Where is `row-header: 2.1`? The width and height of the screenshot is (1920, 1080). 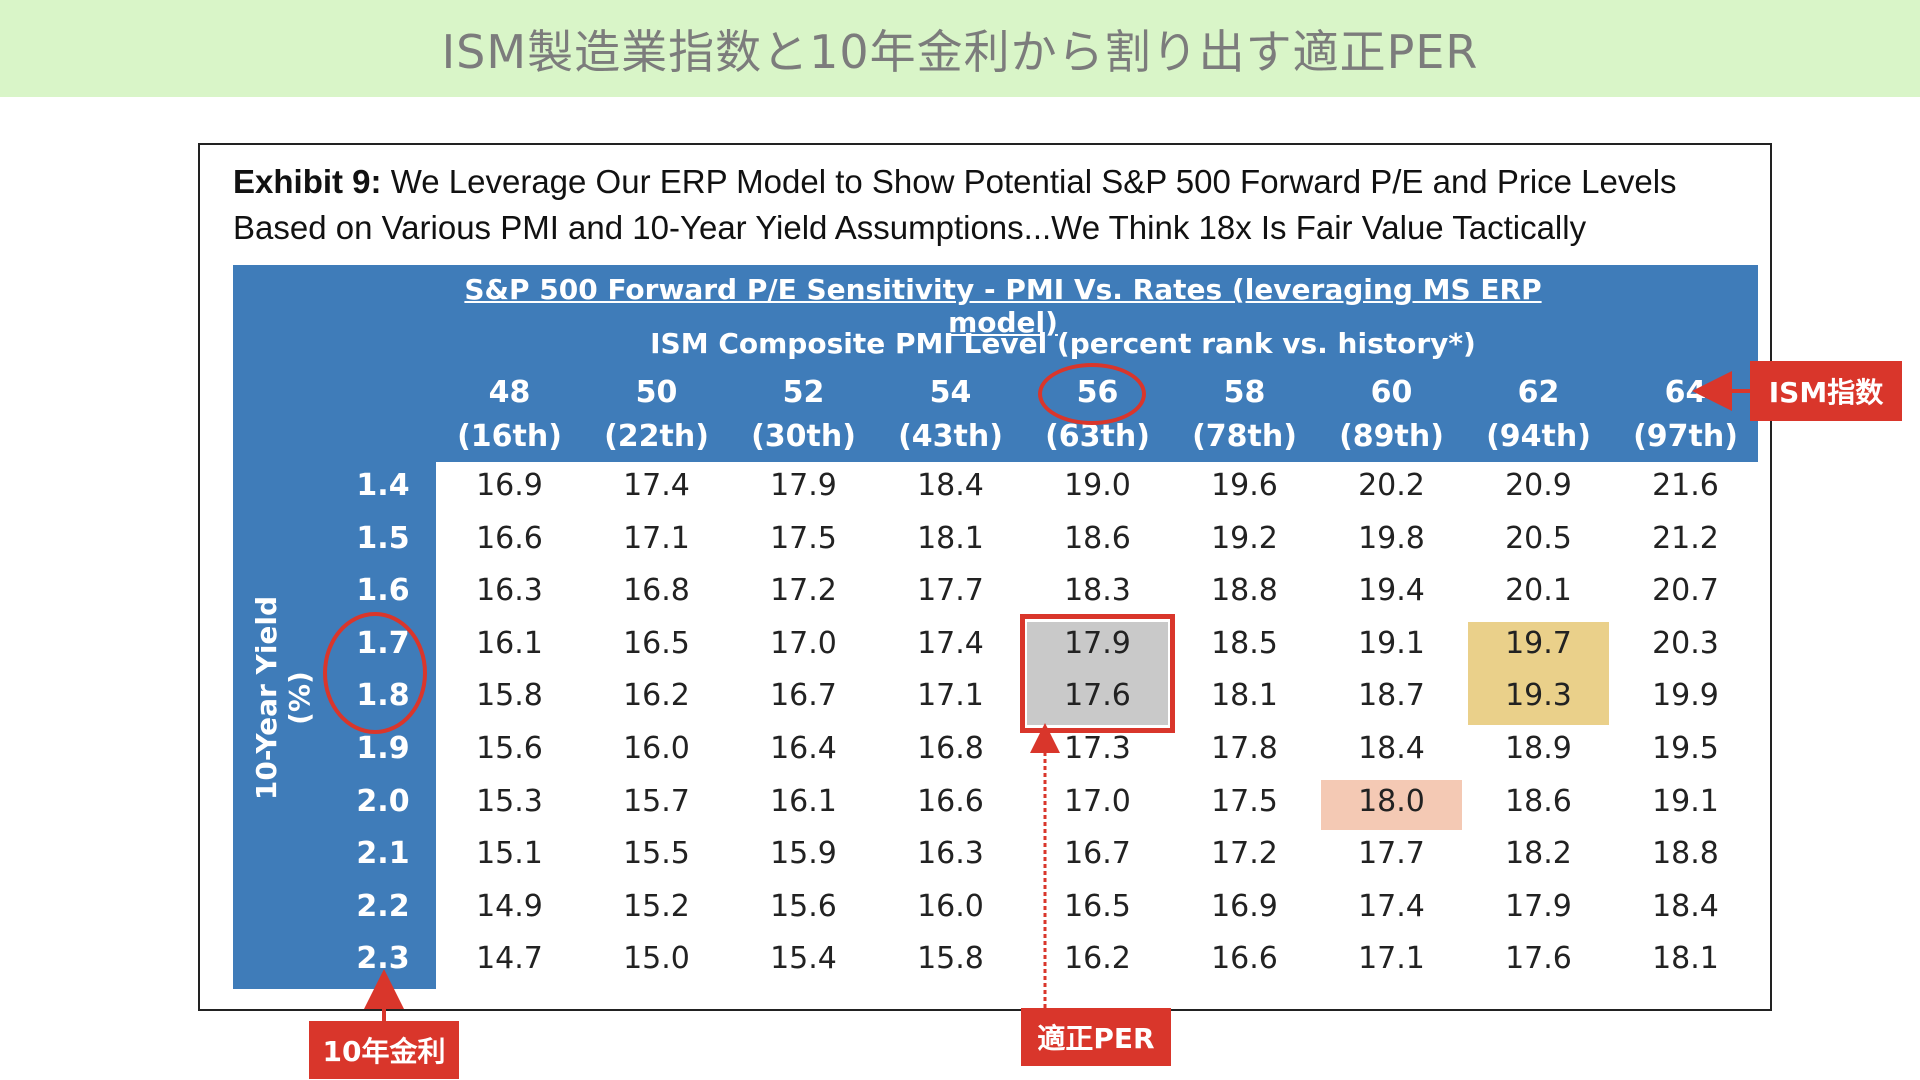 row-header: 2.1 is located at coordinates (383, 854).